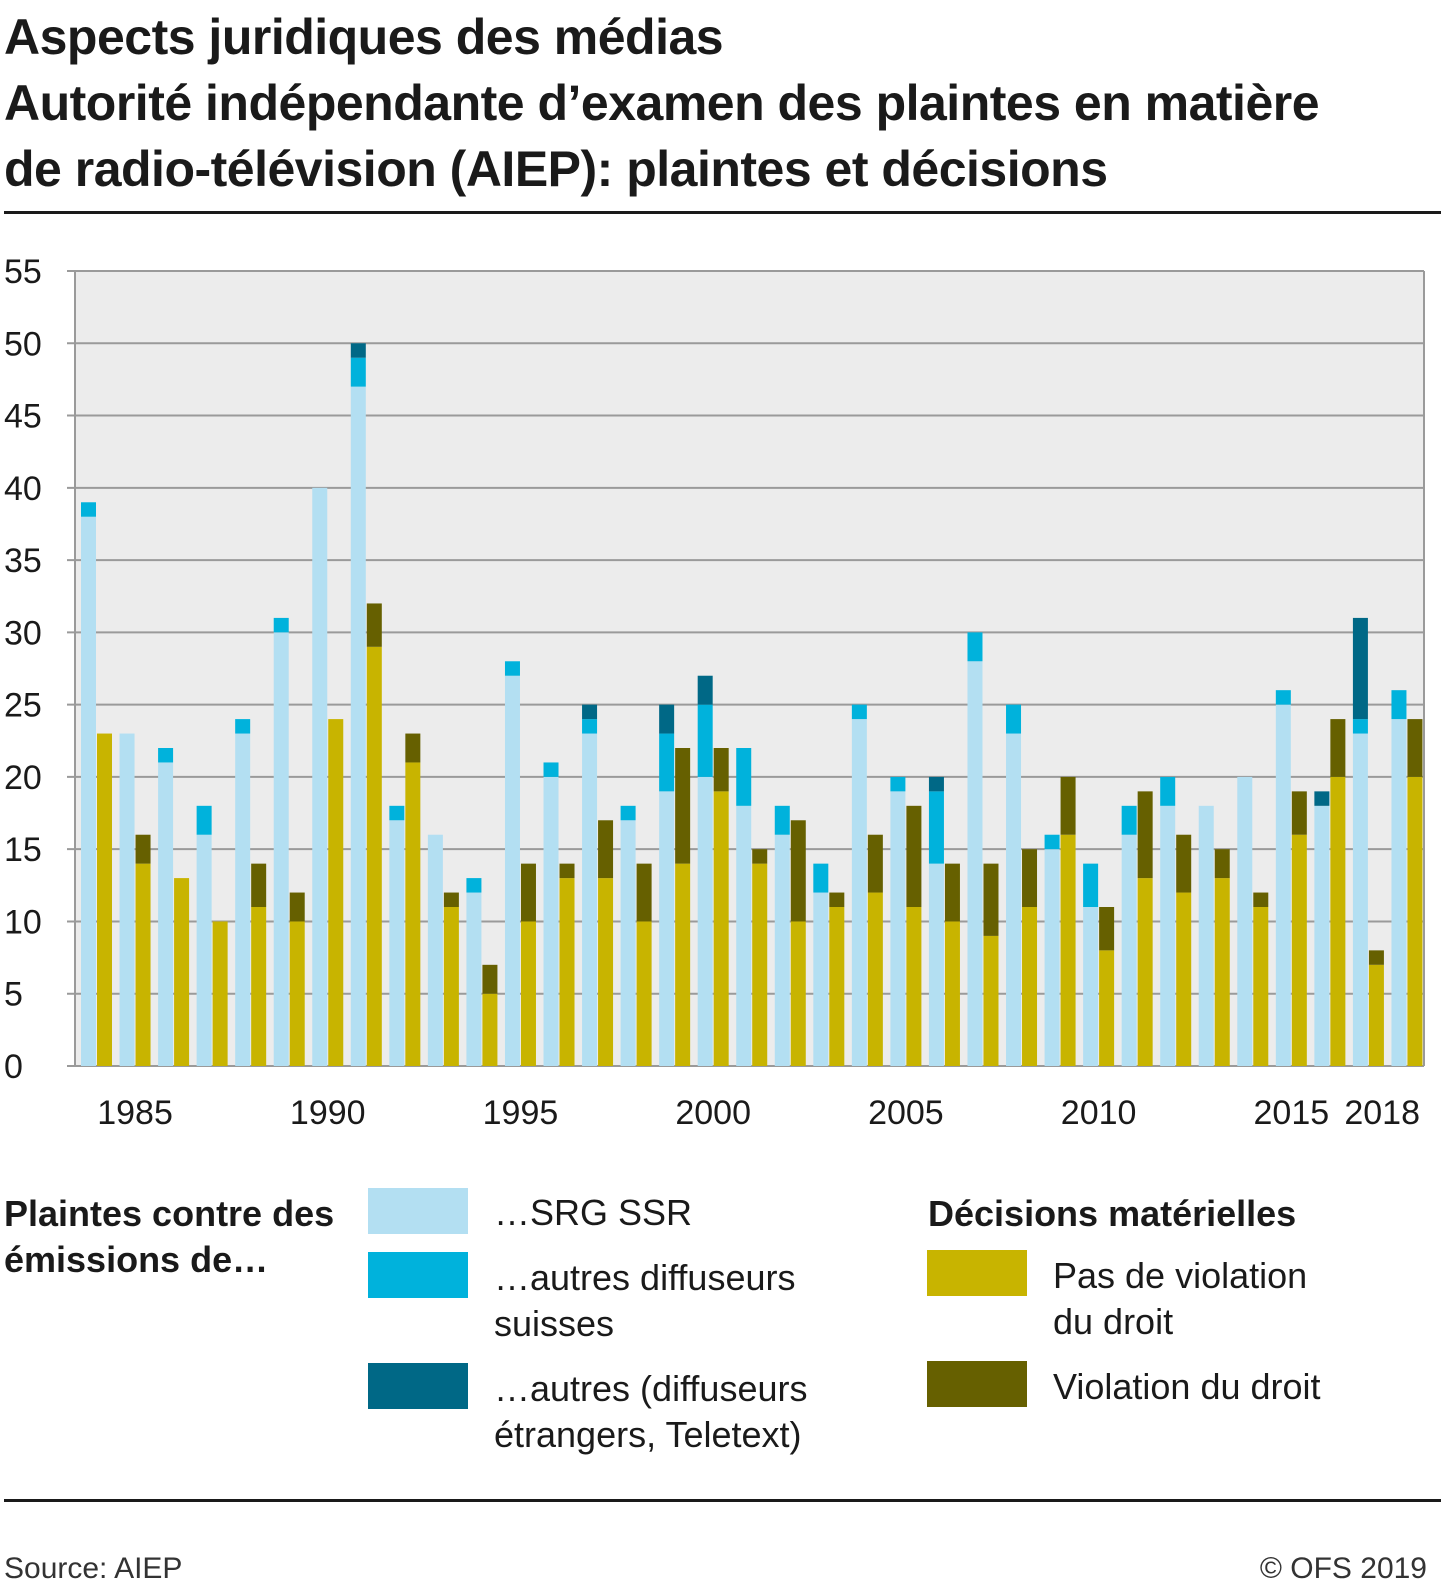 Image resolution: width=1445 pixels, height=1595 pixels. I want to click on title-divider, so click(722, 212).